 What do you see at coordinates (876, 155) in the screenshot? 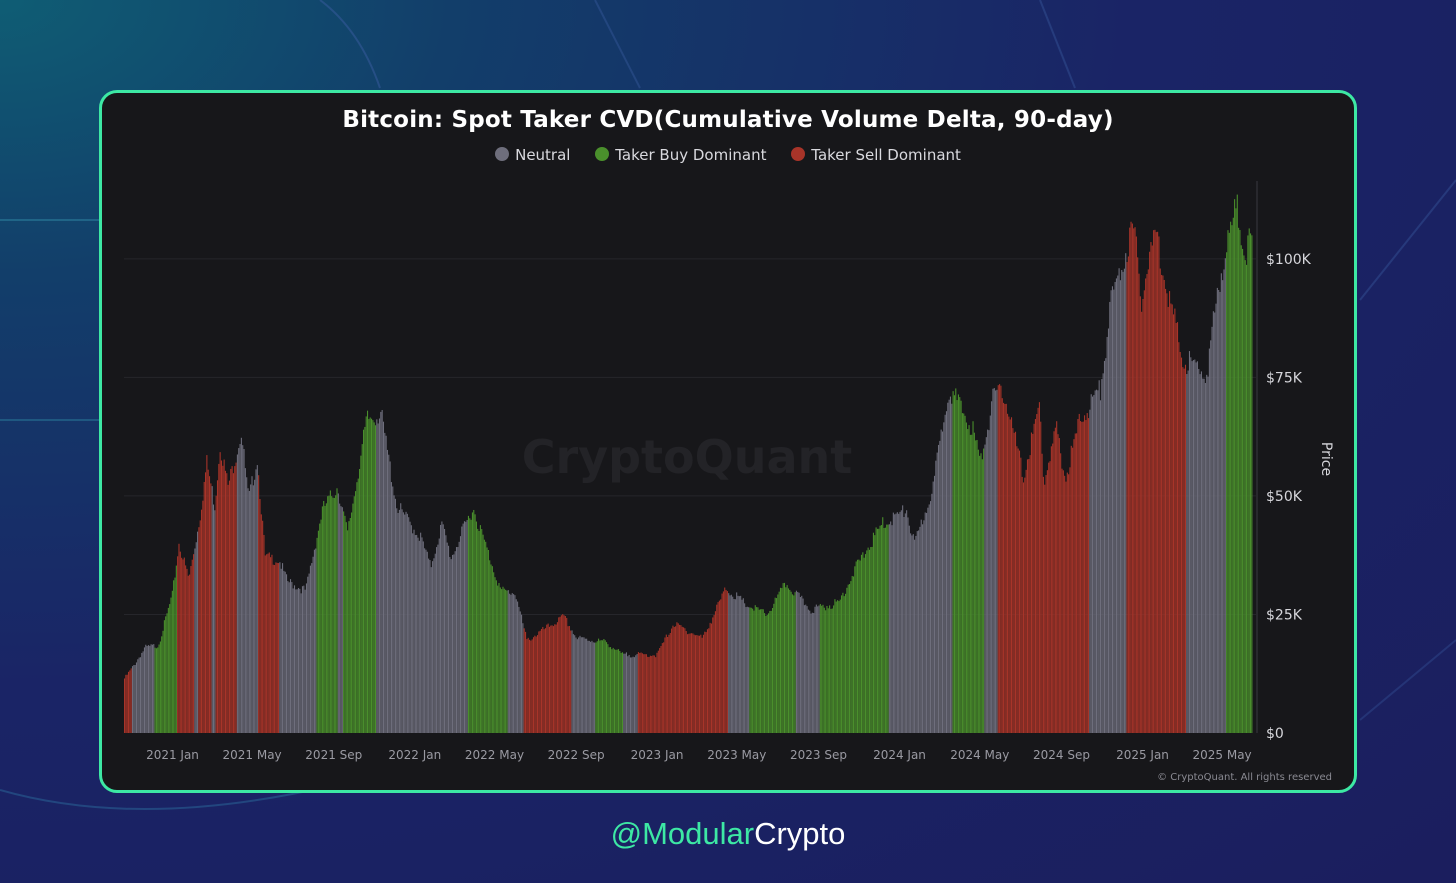
I see `legend-item-sell: Taker Sell Dominant` at bounding box center [876, 155].